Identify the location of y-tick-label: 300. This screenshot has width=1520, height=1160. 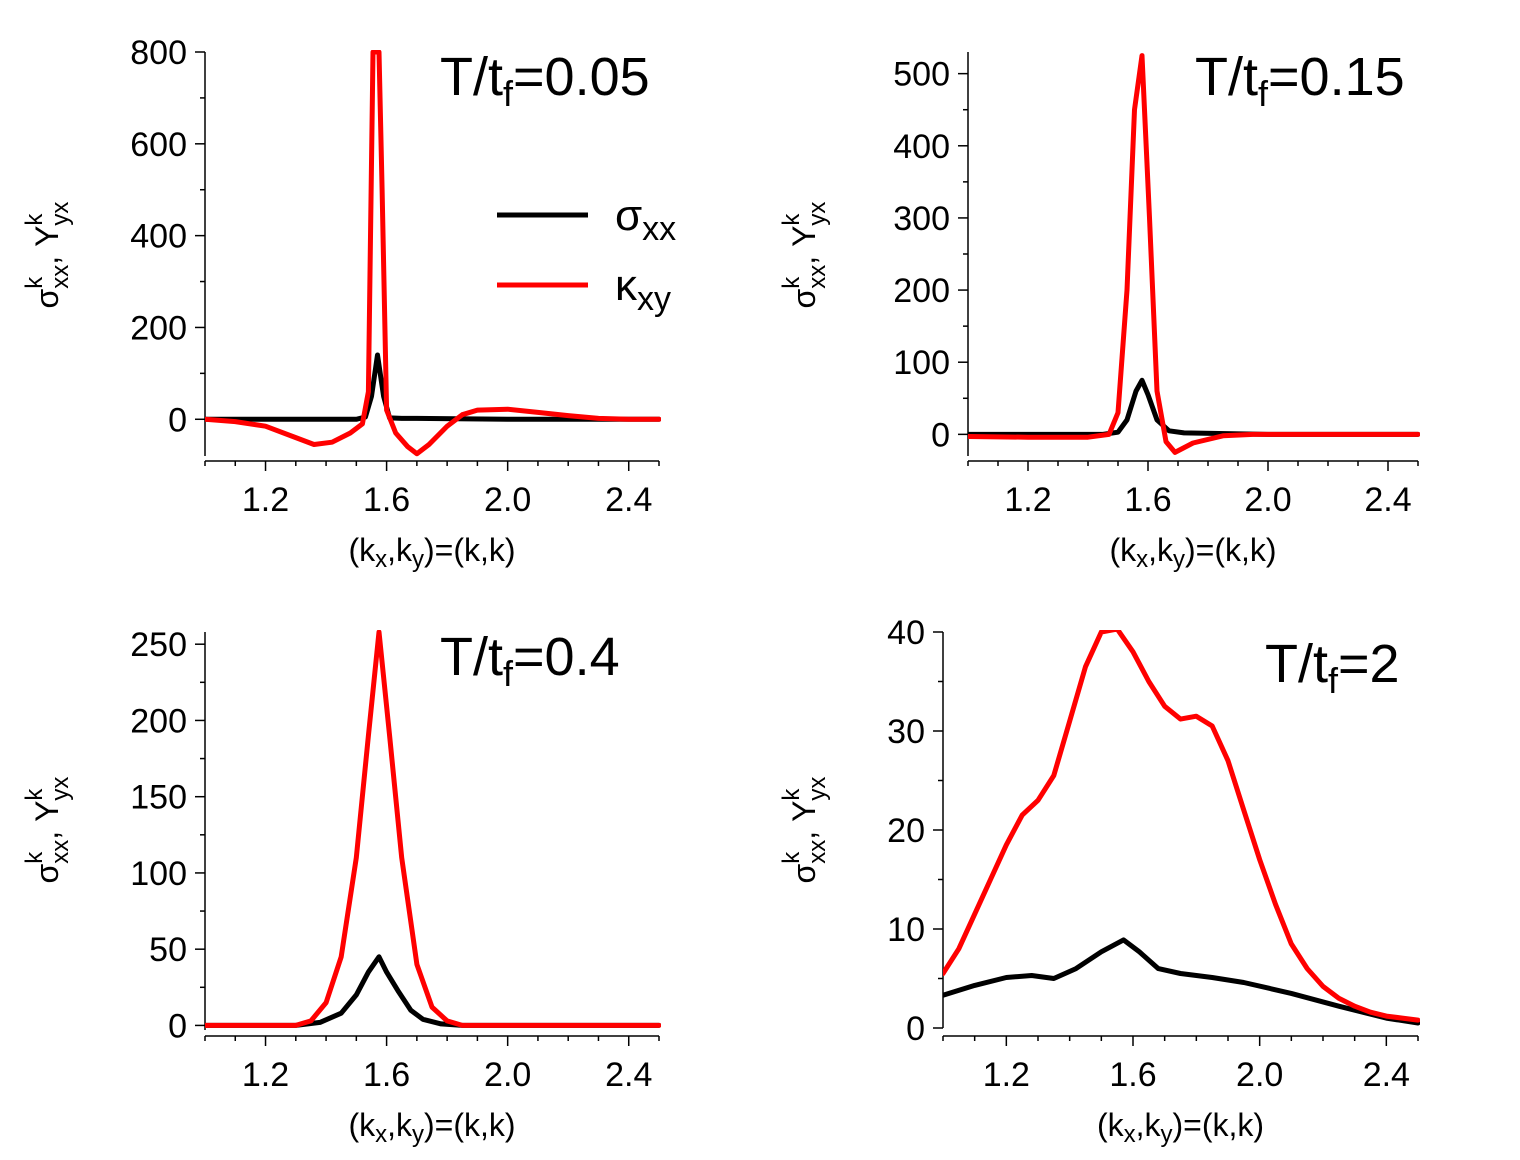
(921, 219).